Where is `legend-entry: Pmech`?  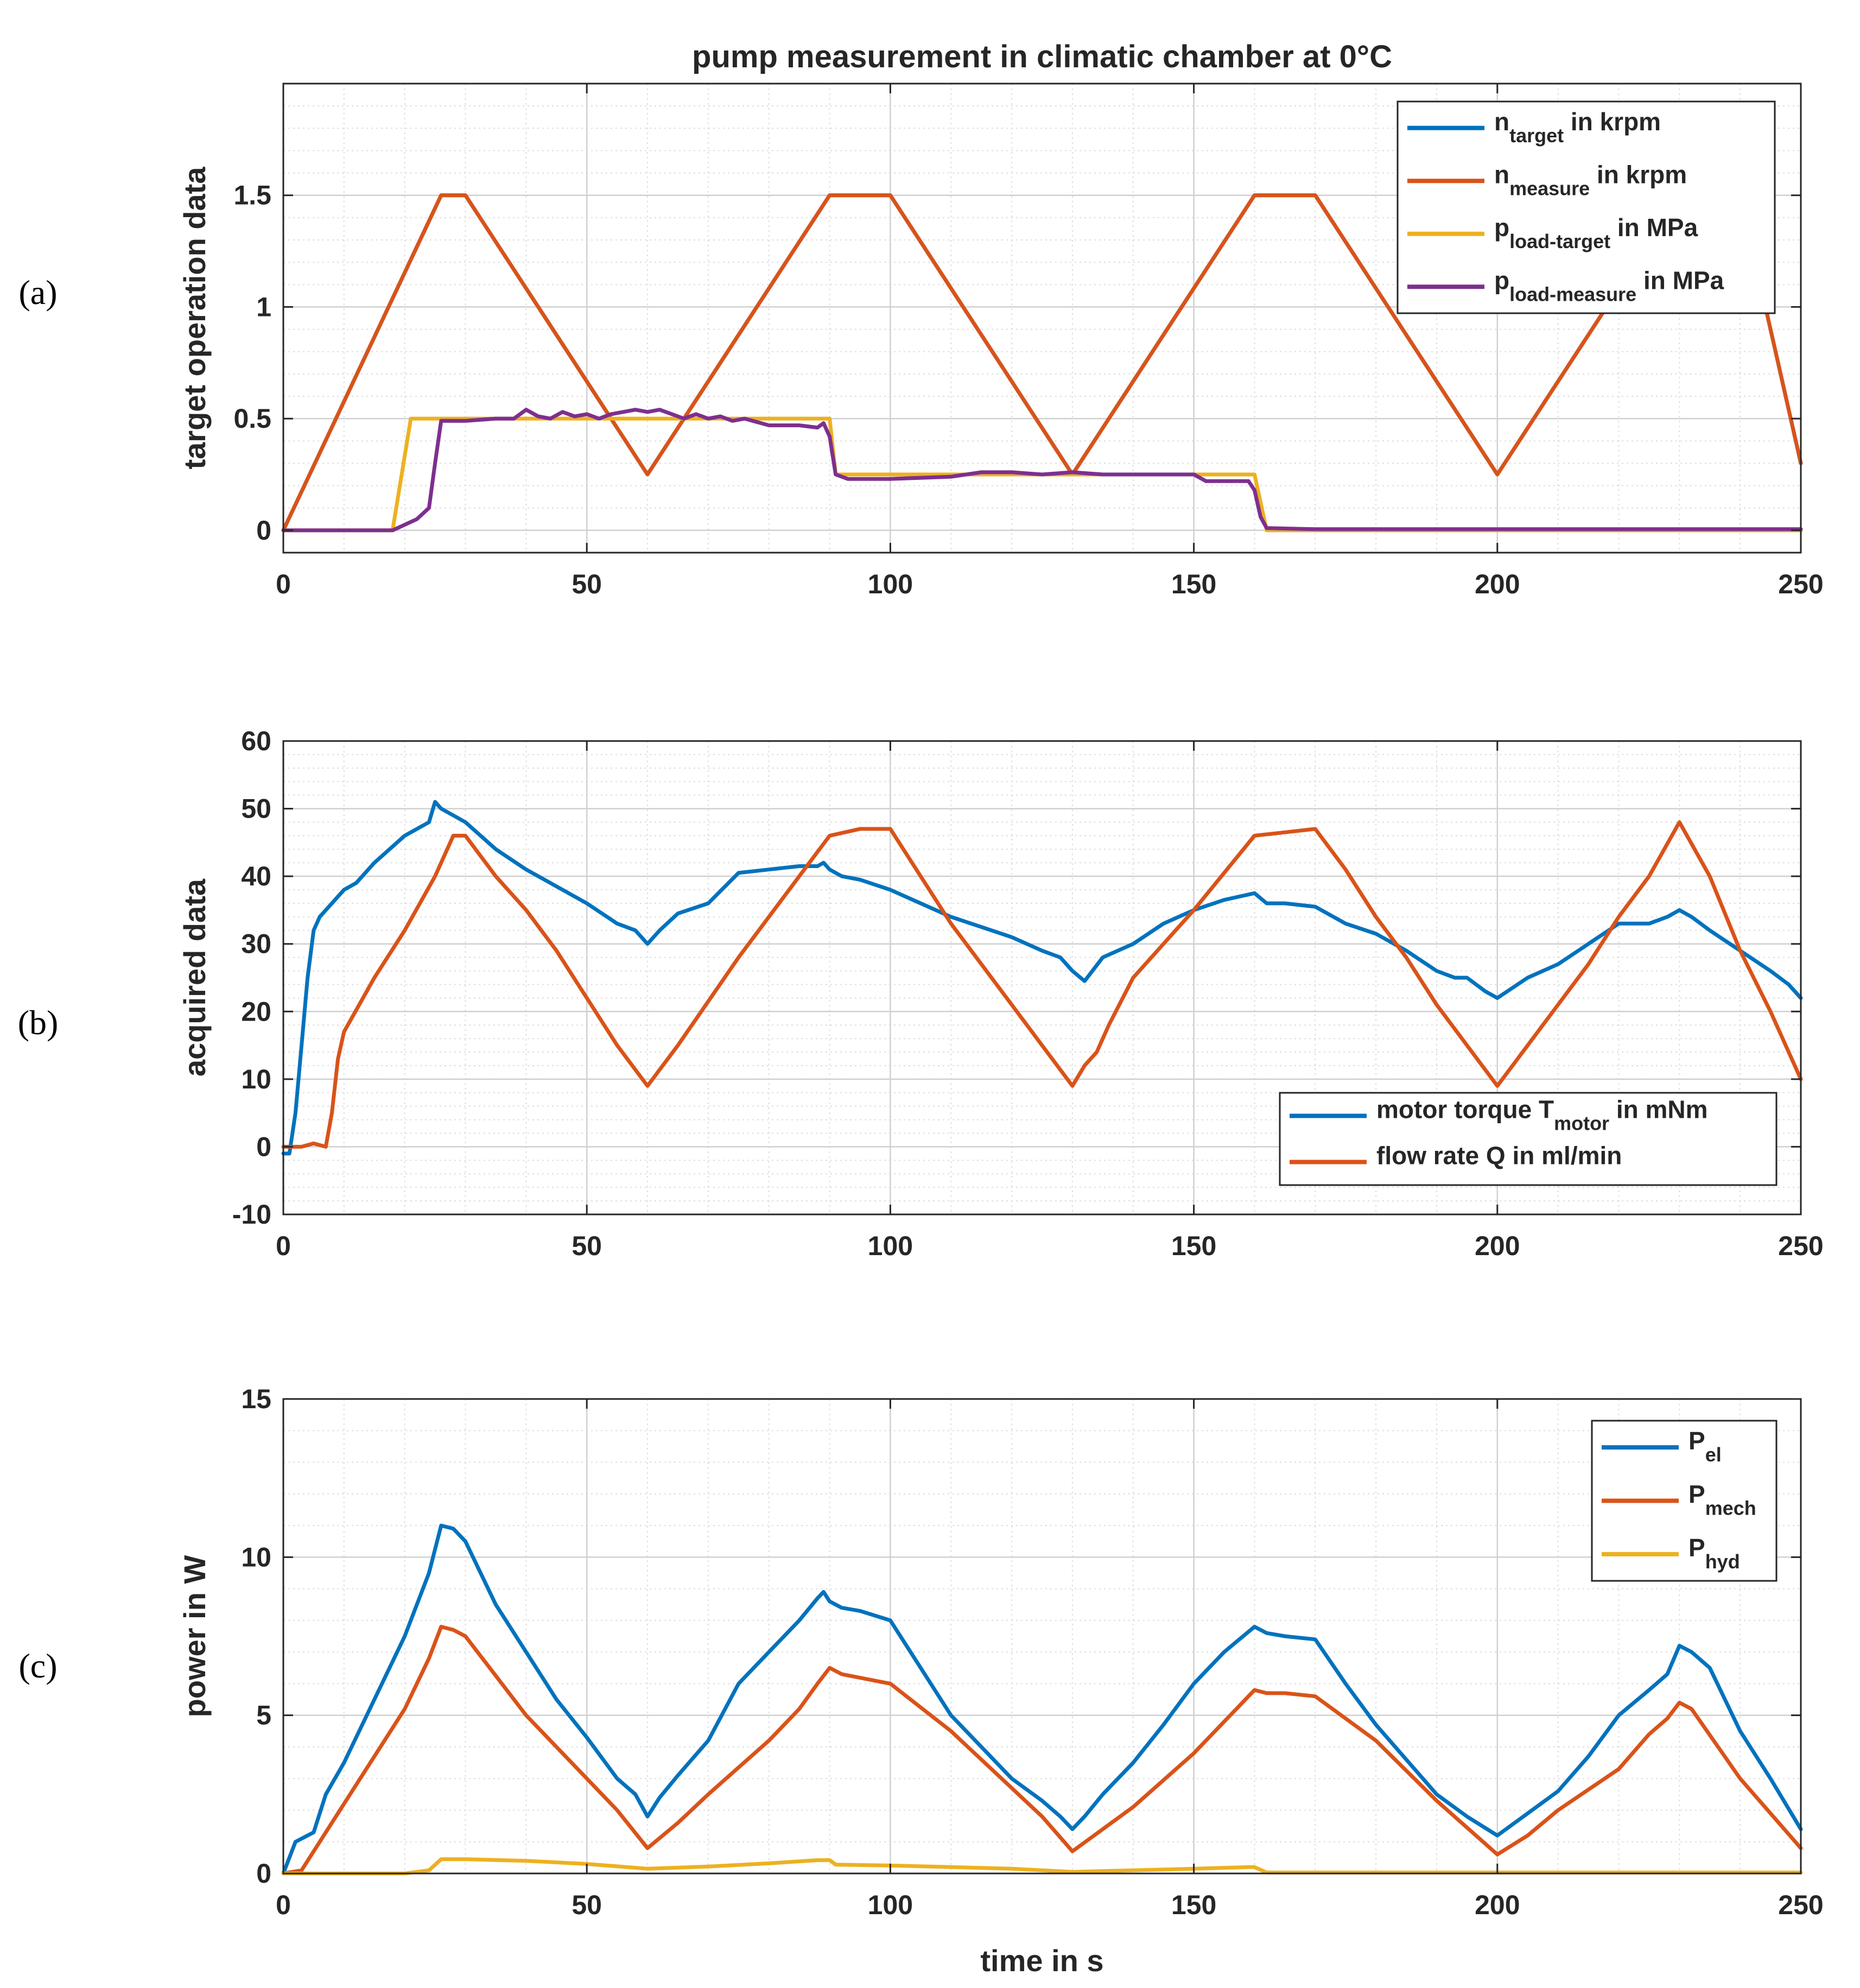 legend-entry: Pmech is located at coordinates (1722, 1500).